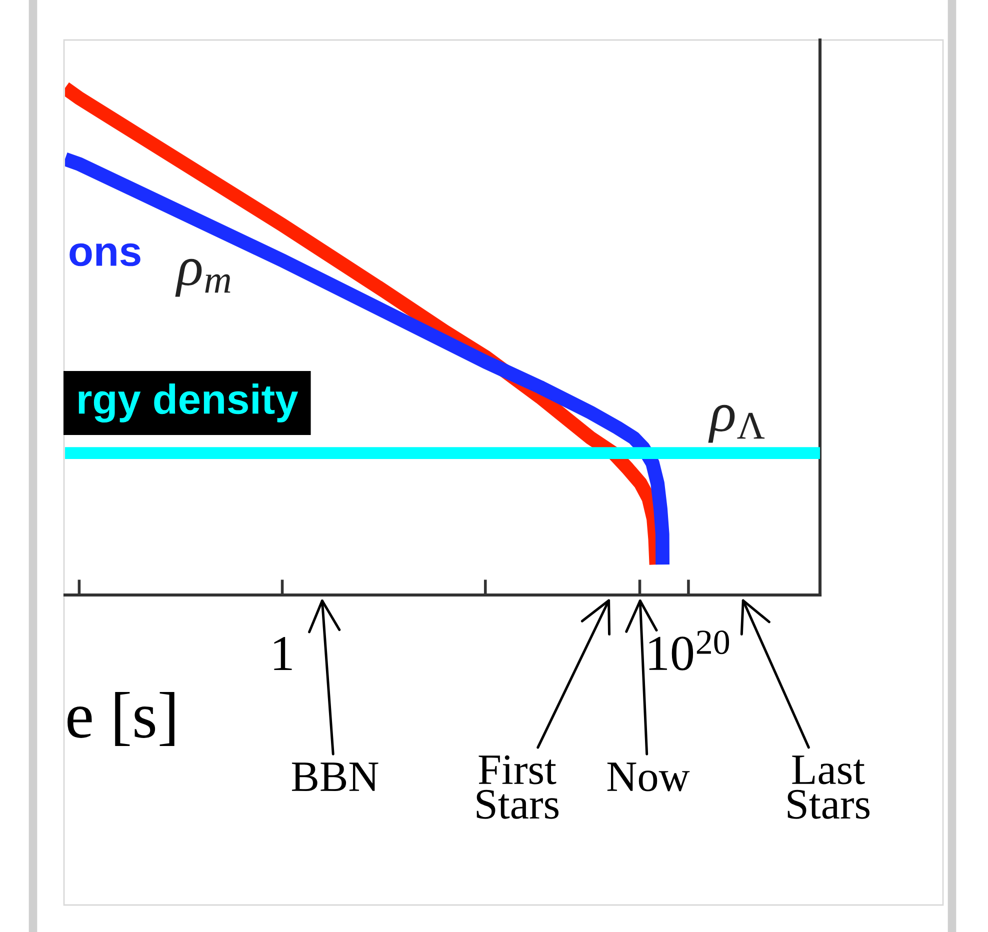 This screenshot has height=932, width=988. I want to click on text: Now, so click(648, 777).